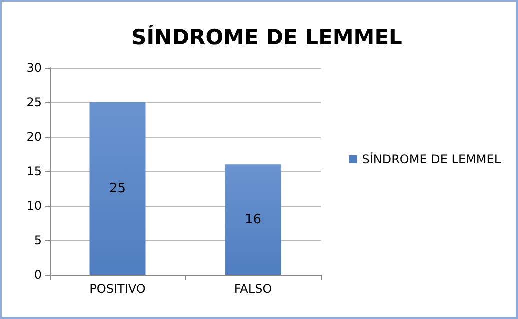 This screenshot has width=518, height=319. Describe the element at coordinates (118, 289) in the screenshot. I see `x-tick-label: POSITIVO` at that location.